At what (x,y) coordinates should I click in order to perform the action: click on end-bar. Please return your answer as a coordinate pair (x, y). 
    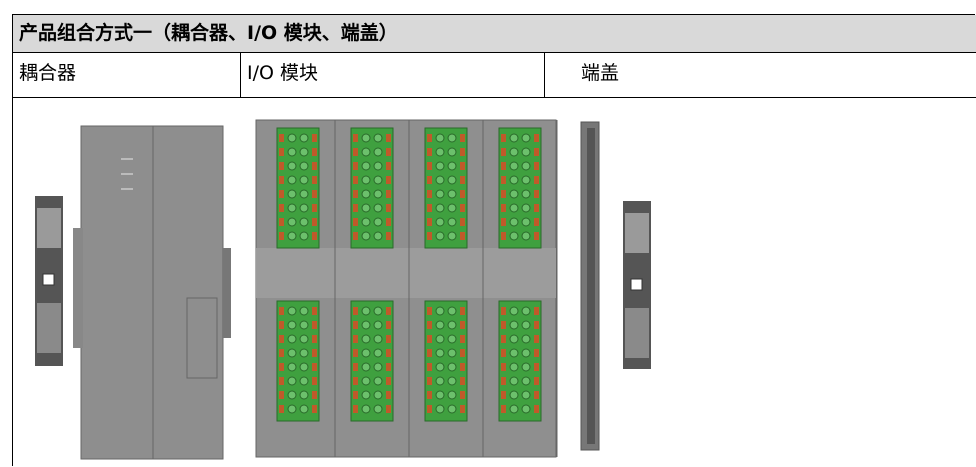
    Looking at the image, I should click on (590, 286).